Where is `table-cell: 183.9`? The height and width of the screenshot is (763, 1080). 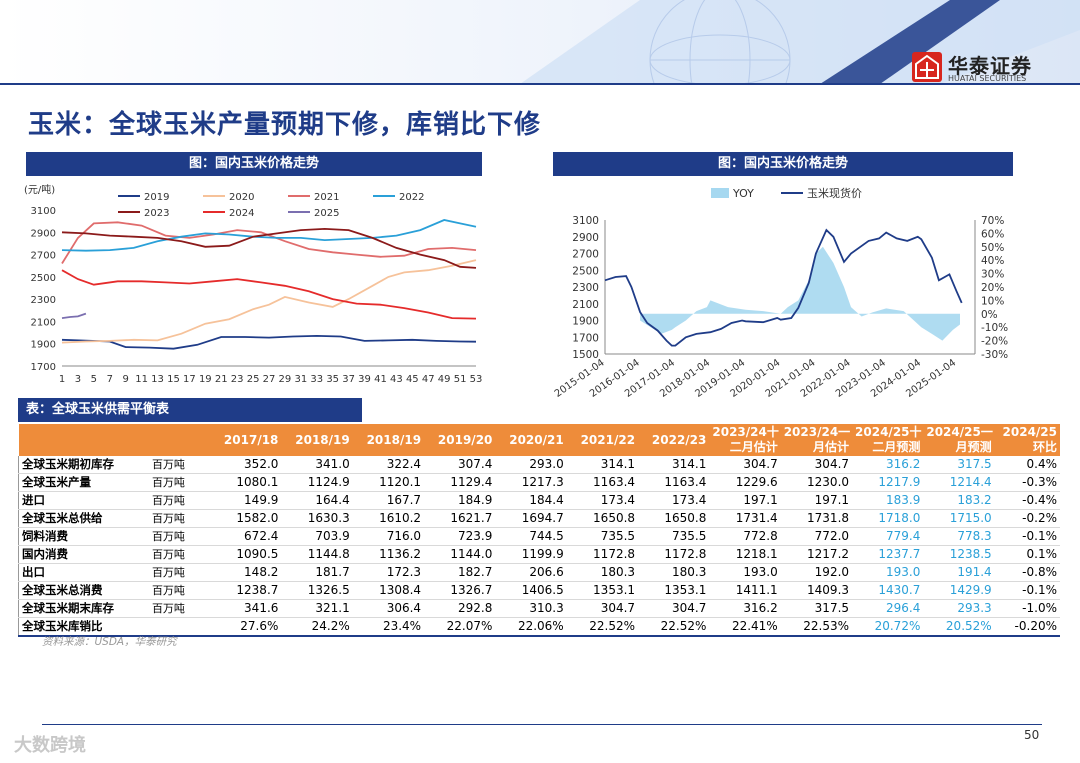
table-cell: 183.9 is located at coordinates (888, 500).